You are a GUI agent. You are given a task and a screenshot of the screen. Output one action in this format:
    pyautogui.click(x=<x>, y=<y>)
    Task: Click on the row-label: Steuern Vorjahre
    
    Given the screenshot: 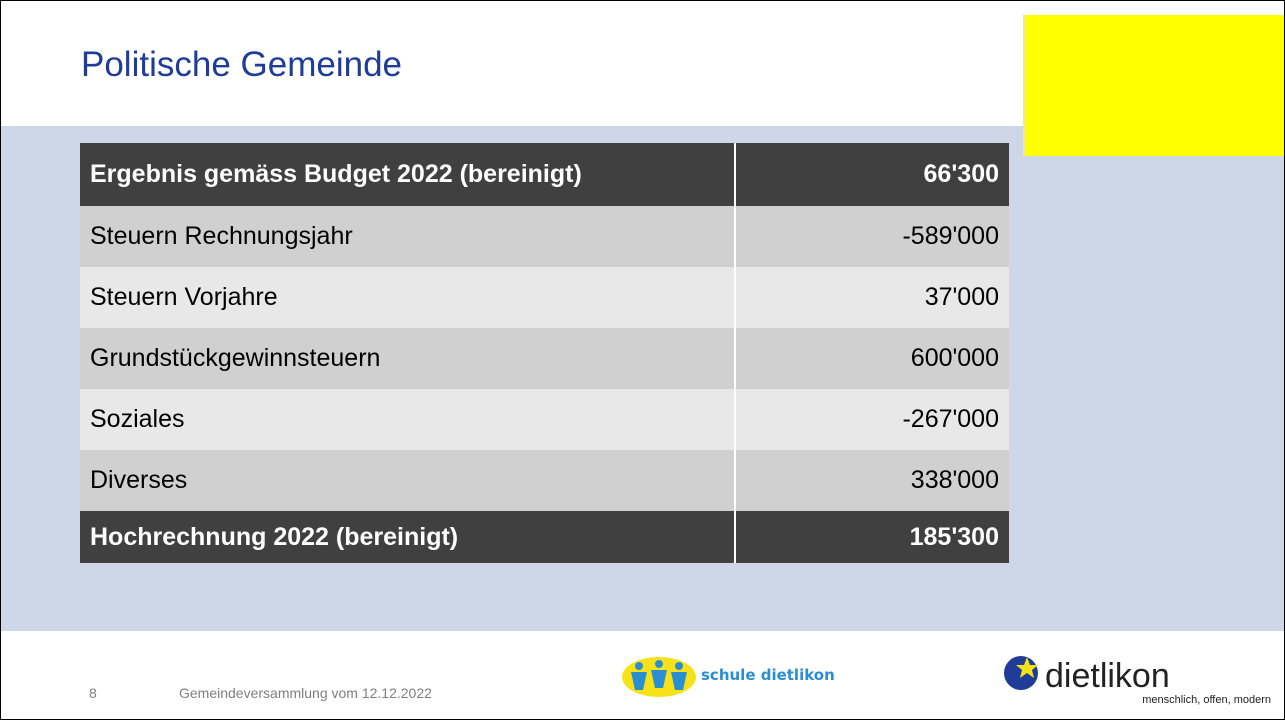 What is the action you would take?
    pyautogui.click(x=407, y=297)
    